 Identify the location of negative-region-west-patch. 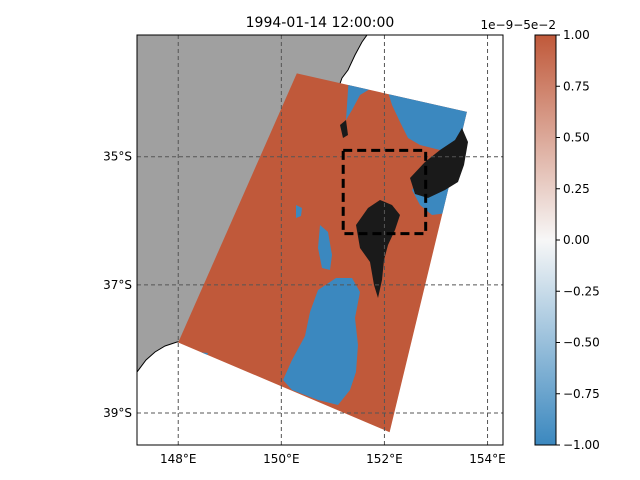
(325, 247).